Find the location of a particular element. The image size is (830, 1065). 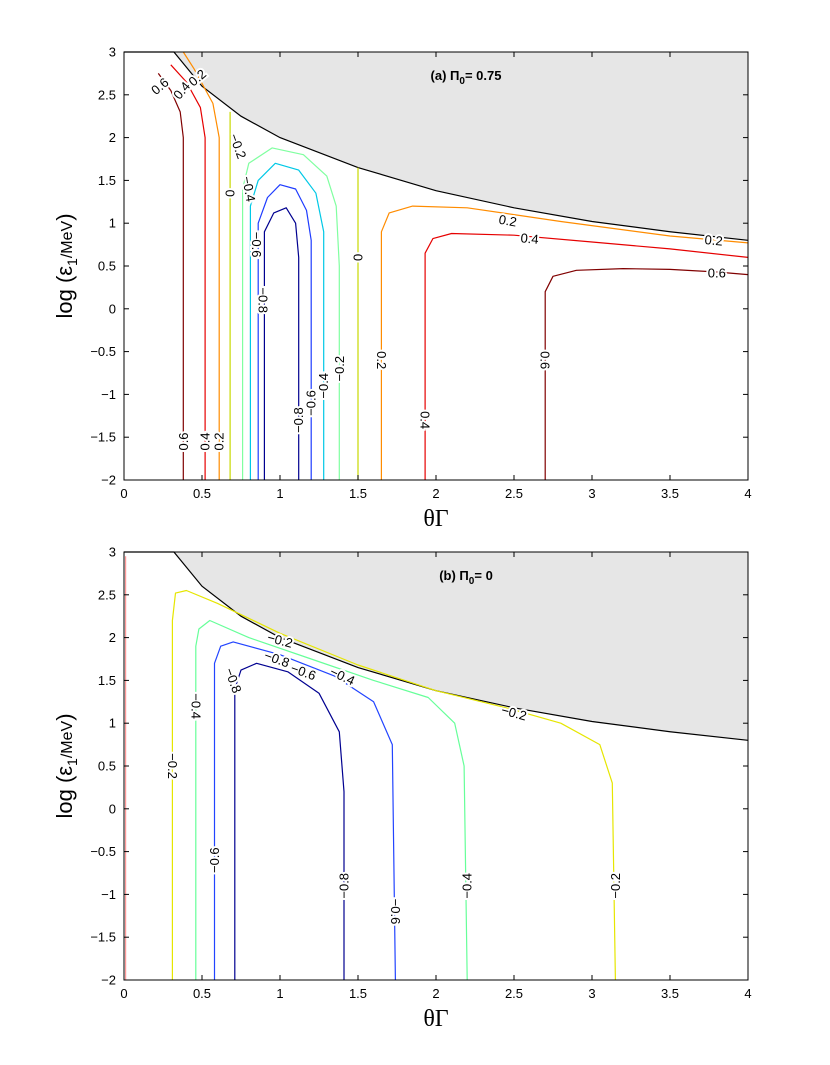

panel-title: (a) Π0= 0.75 is located at coordinates (466, 77).